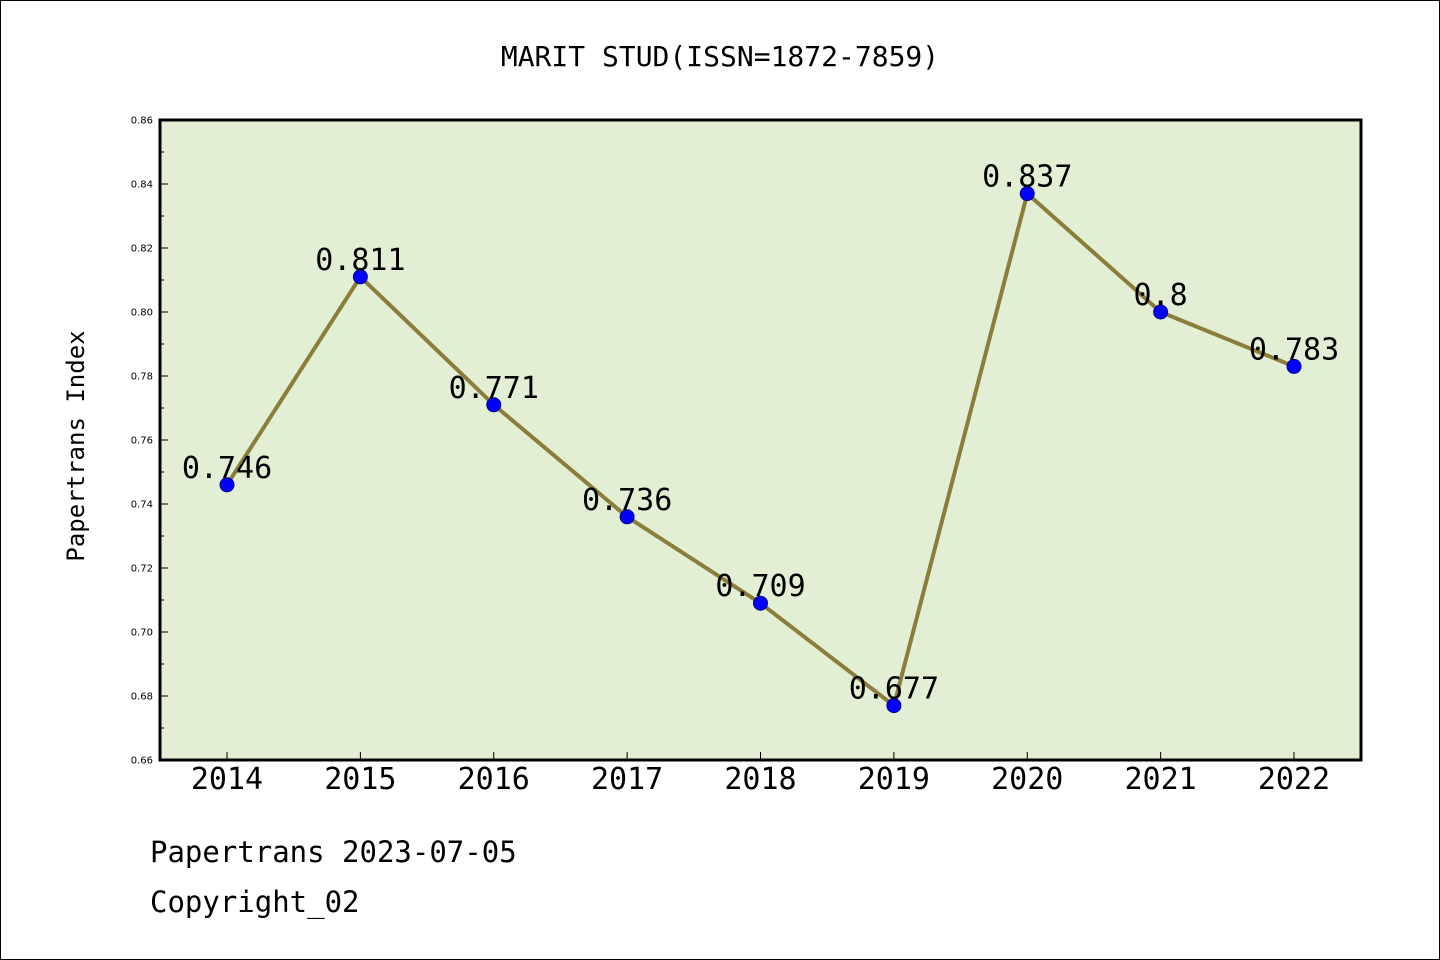  What do you see at coordinates (142, 697) in the screenshot?
I see `y-tick-label: 0.68` at bounding box center [142, 697].